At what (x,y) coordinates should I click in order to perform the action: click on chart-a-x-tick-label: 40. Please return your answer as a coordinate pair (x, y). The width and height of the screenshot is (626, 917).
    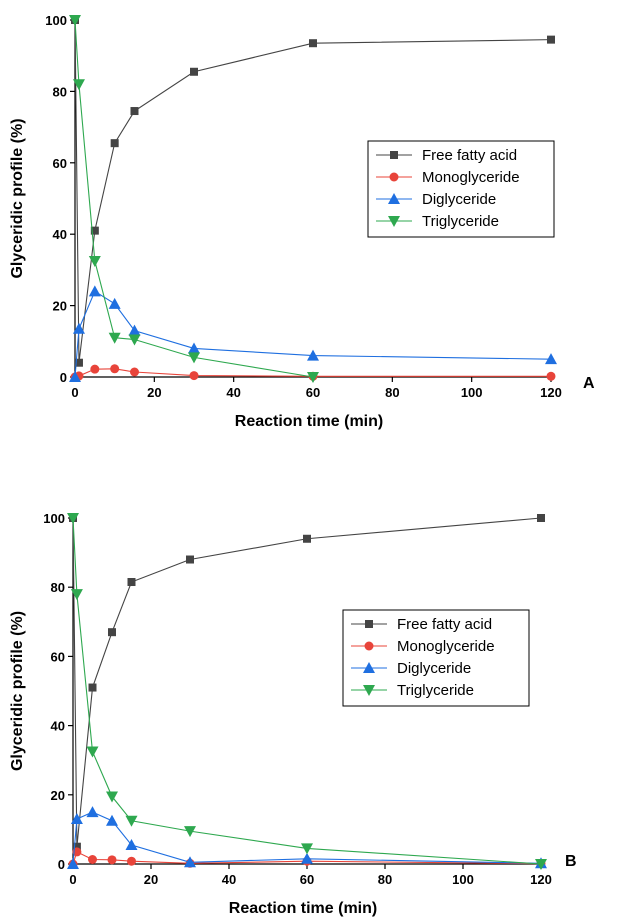
    Looking at the image, I should click on (233, 392).